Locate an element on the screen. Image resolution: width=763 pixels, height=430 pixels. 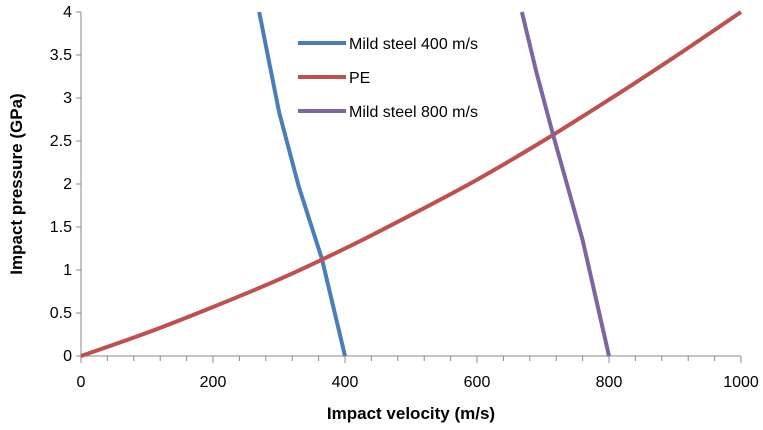
legend-label-1: PE is located at coordinates (359, 78).